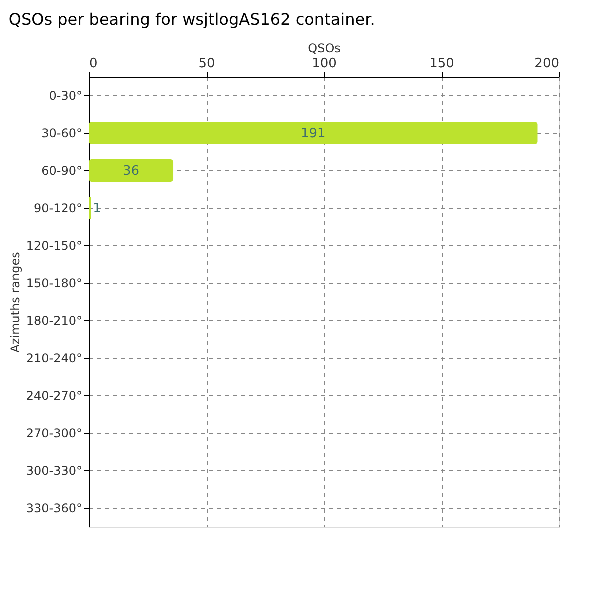 The image size is (600, 600). Describe the element at coordinates (54, 395) in the screenshot. I see `y-tick-label: 240-270°` at that location.